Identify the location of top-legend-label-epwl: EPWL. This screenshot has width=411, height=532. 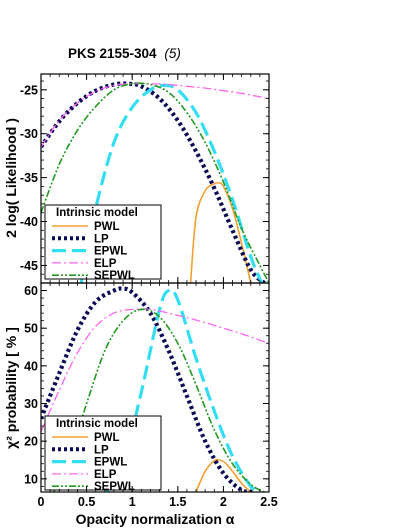
(110, 252).